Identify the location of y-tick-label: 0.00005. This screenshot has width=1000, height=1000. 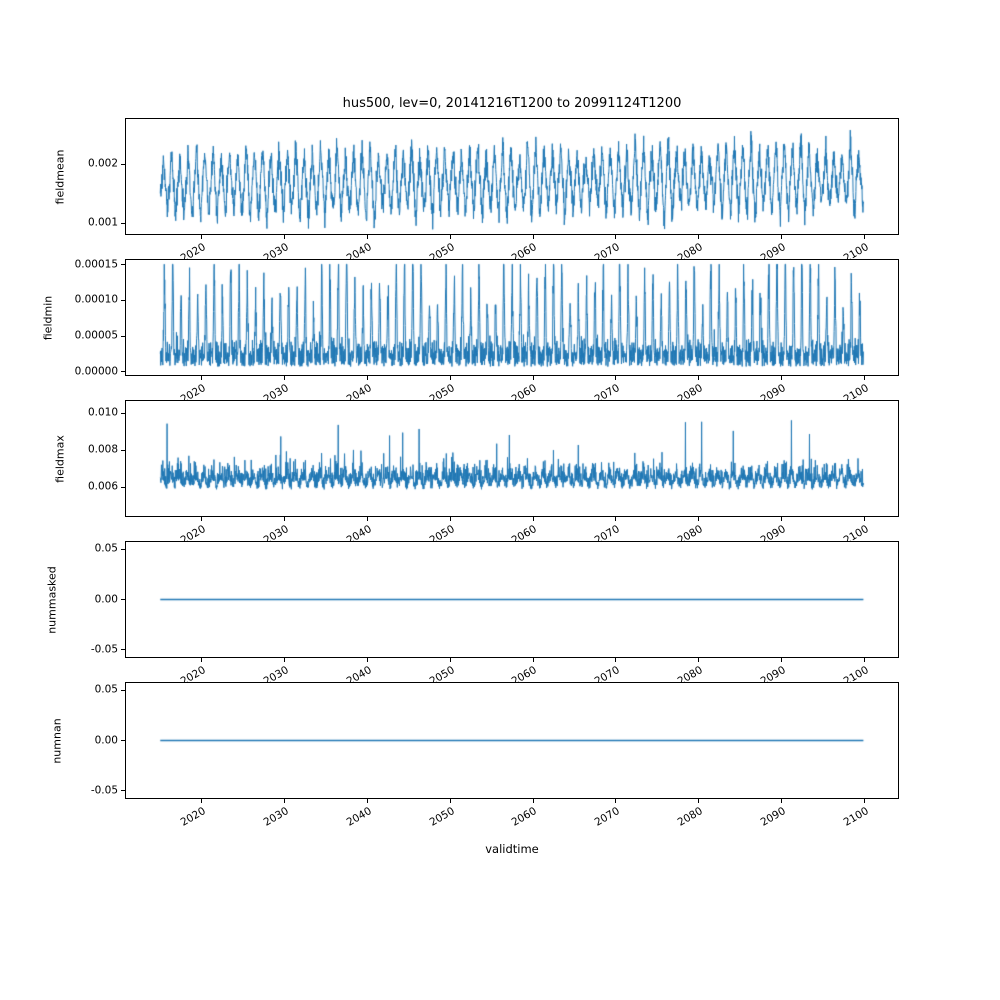
(96, 335).